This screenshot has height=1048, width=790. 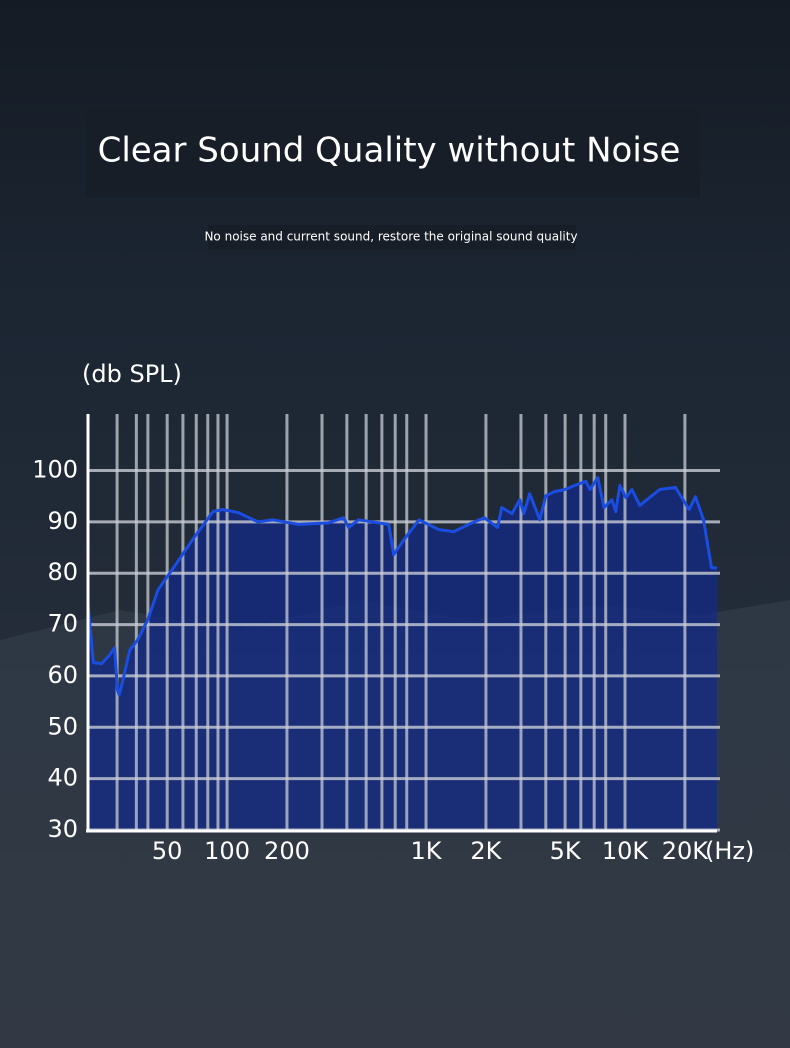 I want to click on x-tick-label: 20K, so click(x=686, y=851).